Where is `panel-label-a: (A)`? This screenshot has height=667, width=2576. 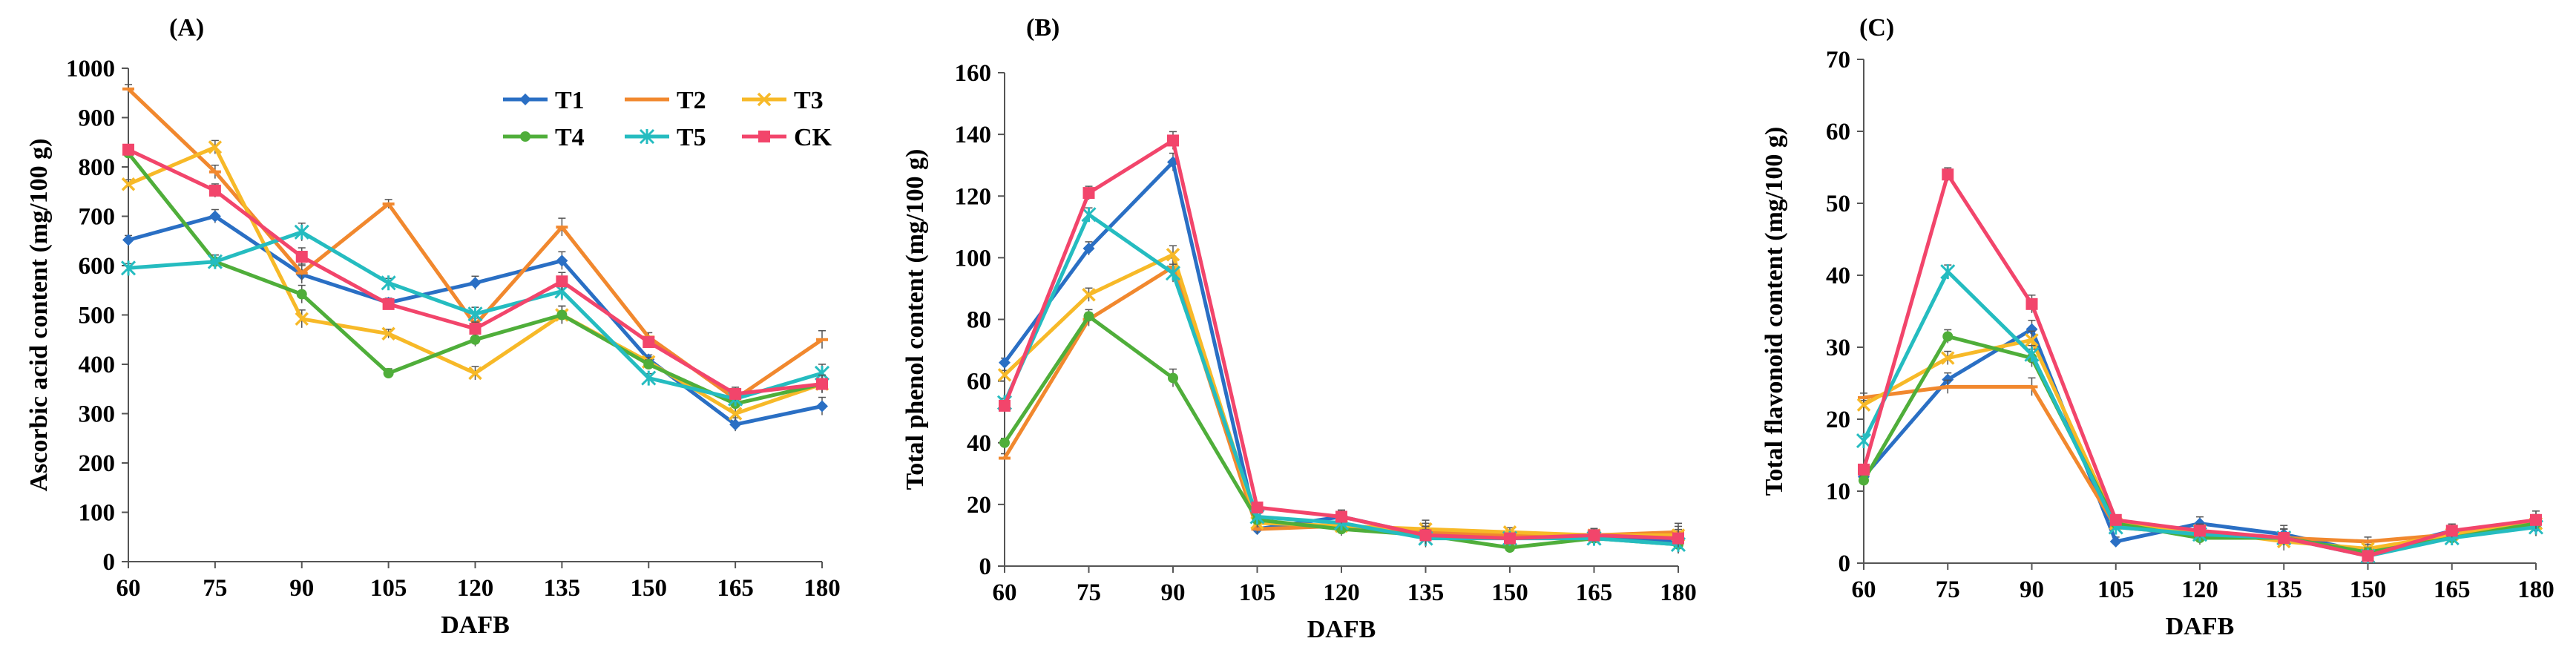 panel-label-a: (A) is located at coordinates (186, 28).